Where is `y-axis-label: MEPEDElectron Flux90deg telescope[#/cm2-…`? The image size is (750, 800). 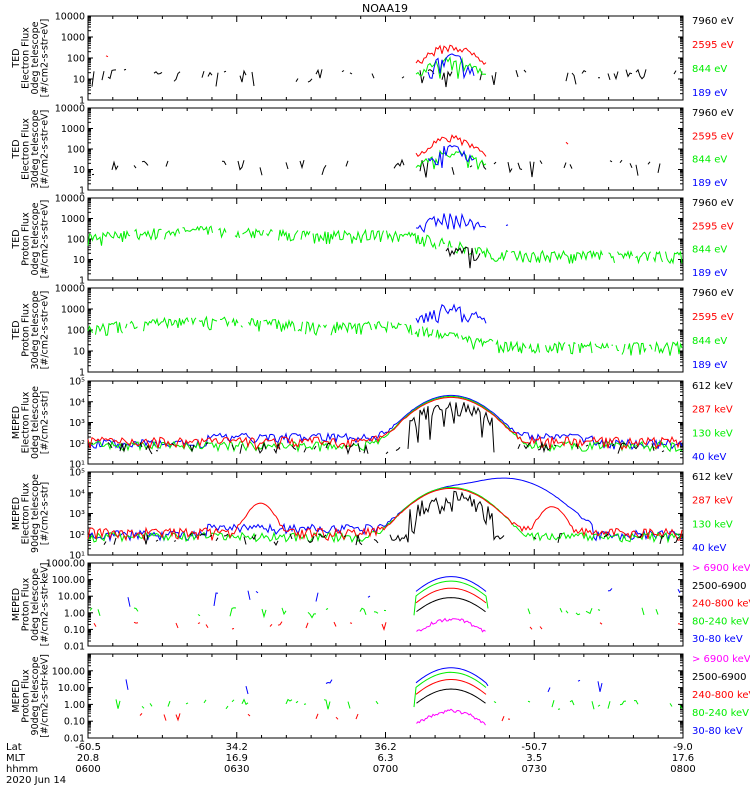
y-axis-label: MEPEDElectron Flux90deg telescope[#/cm2-… is located at coordinates (31, 513).